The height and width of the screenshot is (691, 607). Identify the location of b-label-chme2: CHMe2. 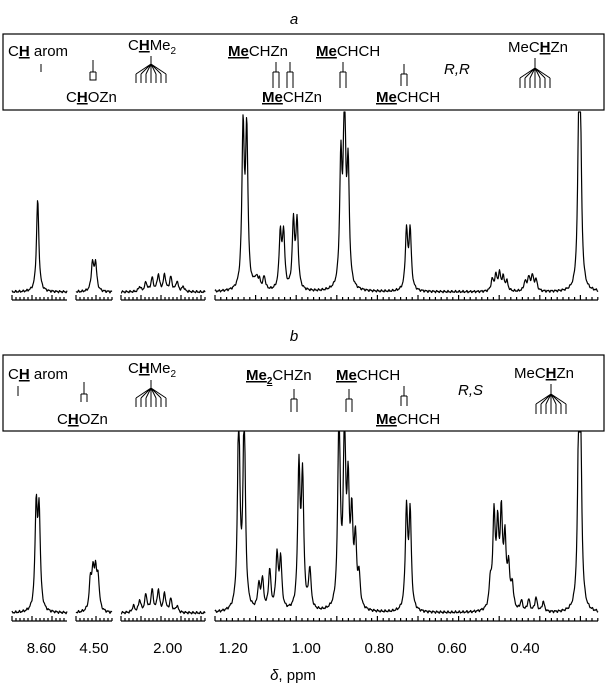
(152, 370).